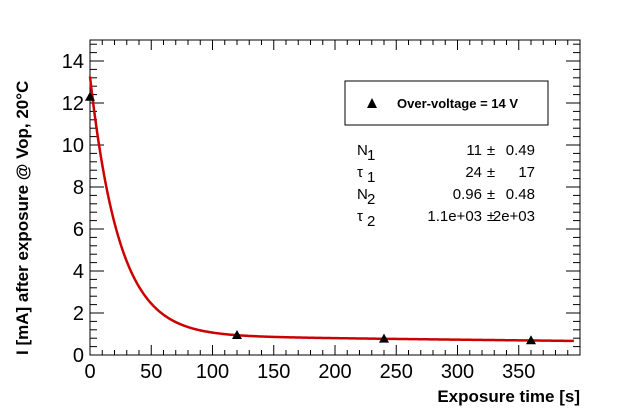 The height and width of the screenshot is (412, 644). Describe the element at coordinates (151, 372) in the screenshot. I see `x-tick-label: 50` at that location.